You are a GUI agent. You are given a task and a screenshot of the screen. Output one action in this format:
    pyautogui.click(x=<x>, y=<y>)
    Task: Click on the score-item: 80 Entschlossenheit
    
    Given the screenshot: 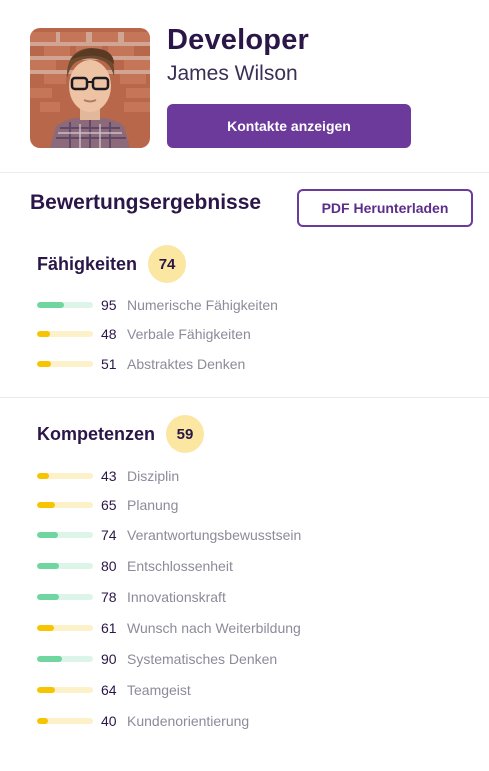 What is the action you would take?
    pyautogui.click(x=135, y=566)
    